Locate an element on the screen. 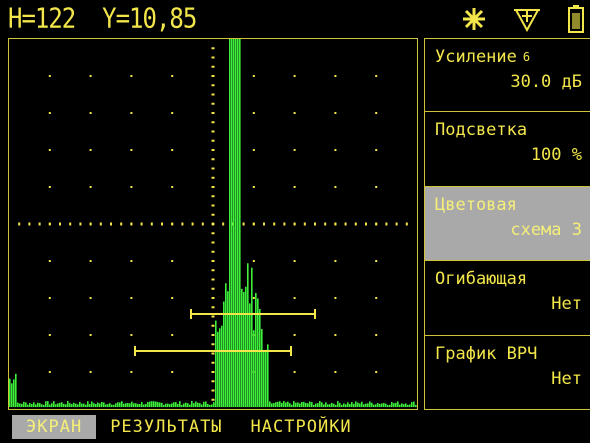  sidebar-item-label: График ВРЧ is located at coordinates (486, 353).